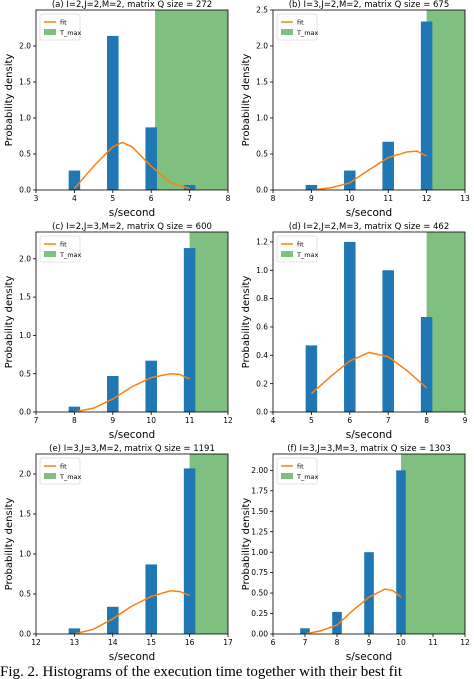 The height and width of the screenshot is (679, 474). I want to click on x-tick-label-a-5: 8, so click(228, 198).